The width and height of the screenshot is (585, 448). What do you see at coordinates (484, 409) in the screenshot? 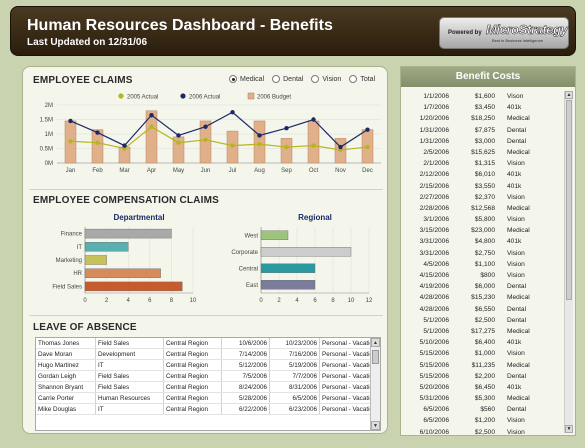
I see `list-item: 6/5/2006 $560 Dental` at bounding box center [484, 409].